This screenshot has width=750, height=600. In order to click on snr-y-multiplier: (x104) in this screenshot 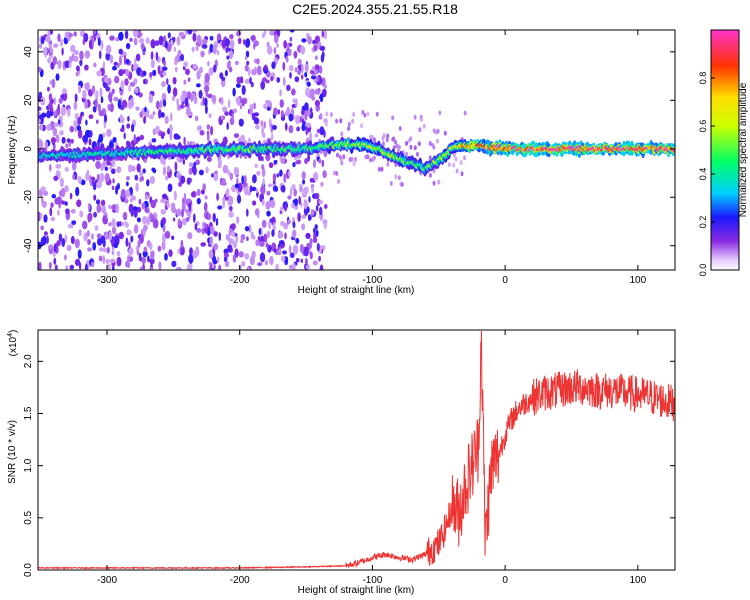, I will do `click(13, 343)`.